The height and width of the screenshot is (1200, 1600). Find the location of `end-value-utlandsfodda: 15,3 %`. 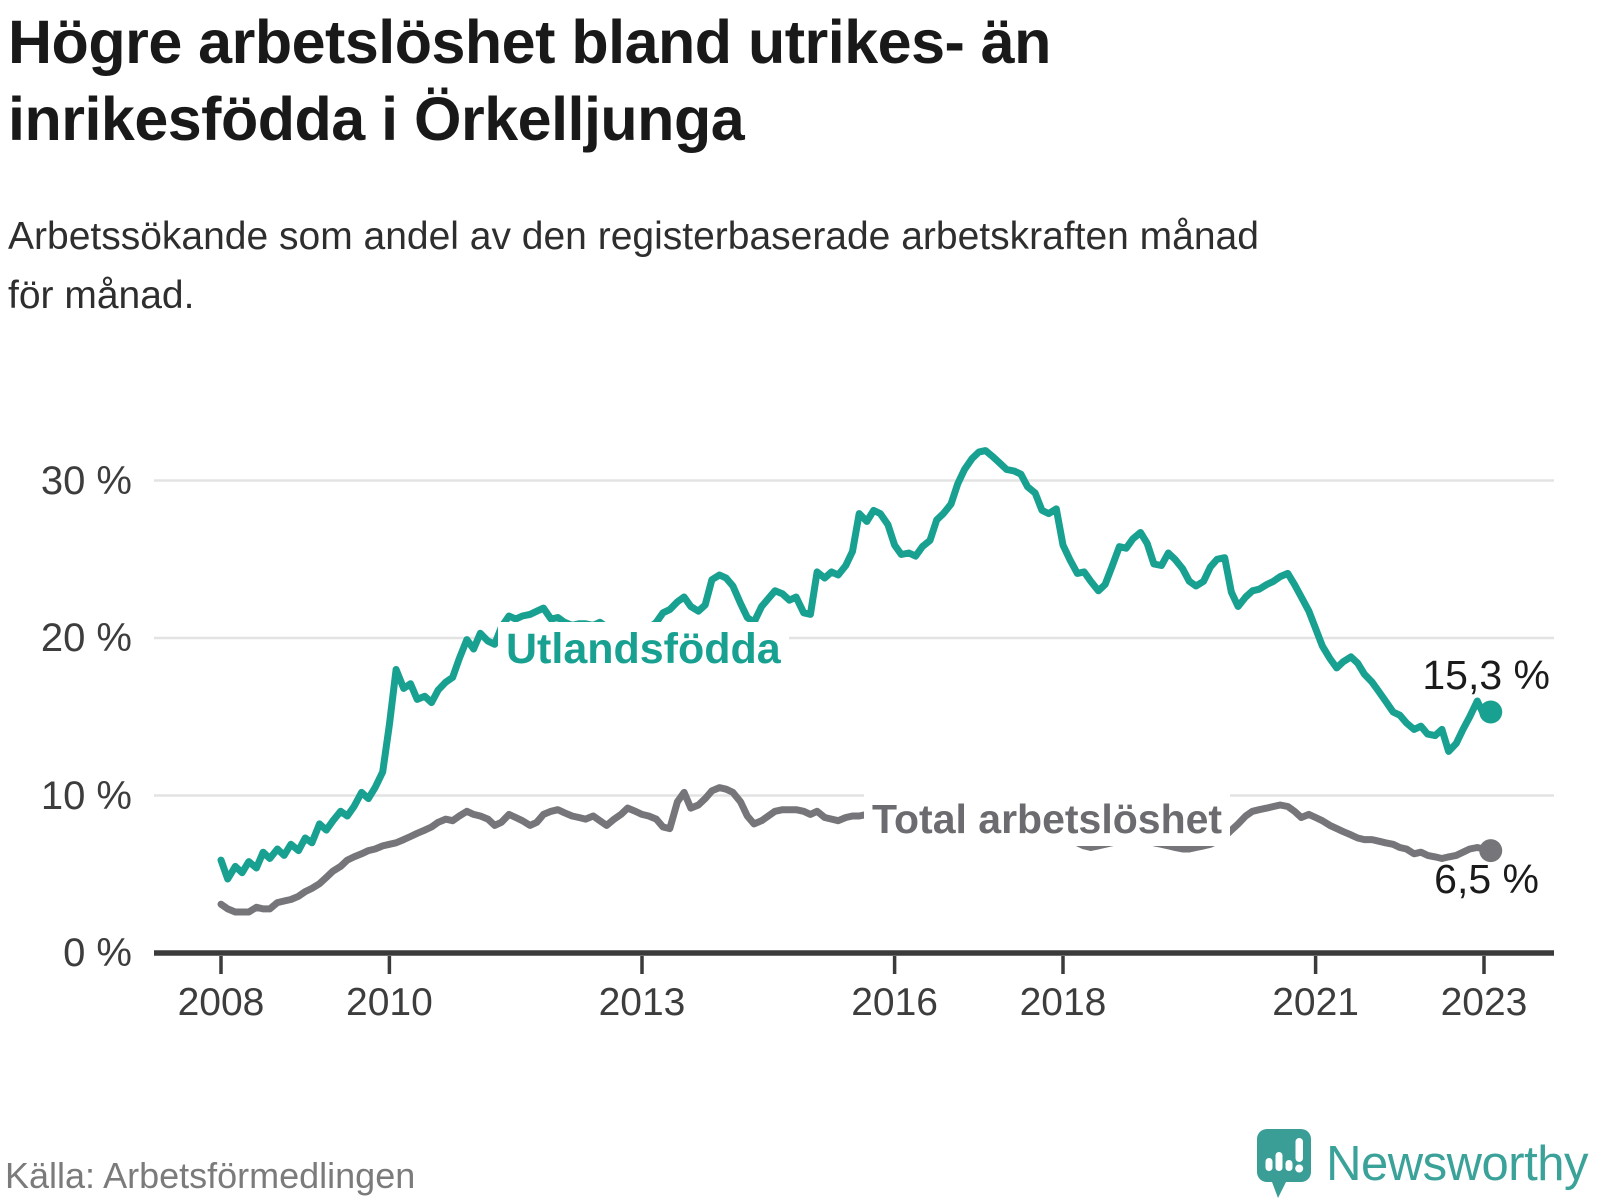

end-value-utlandsfodda: 15,3 % is located at coordinates (1486, 675).